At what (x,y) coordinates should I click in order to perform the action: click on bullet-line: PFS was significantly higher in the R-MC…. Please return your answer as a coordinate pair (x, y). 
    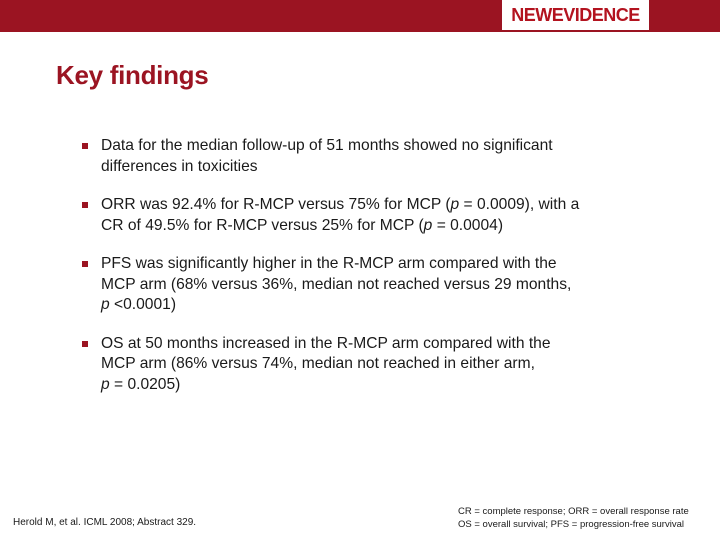
    Looking at the image, I should click on (329, 263).